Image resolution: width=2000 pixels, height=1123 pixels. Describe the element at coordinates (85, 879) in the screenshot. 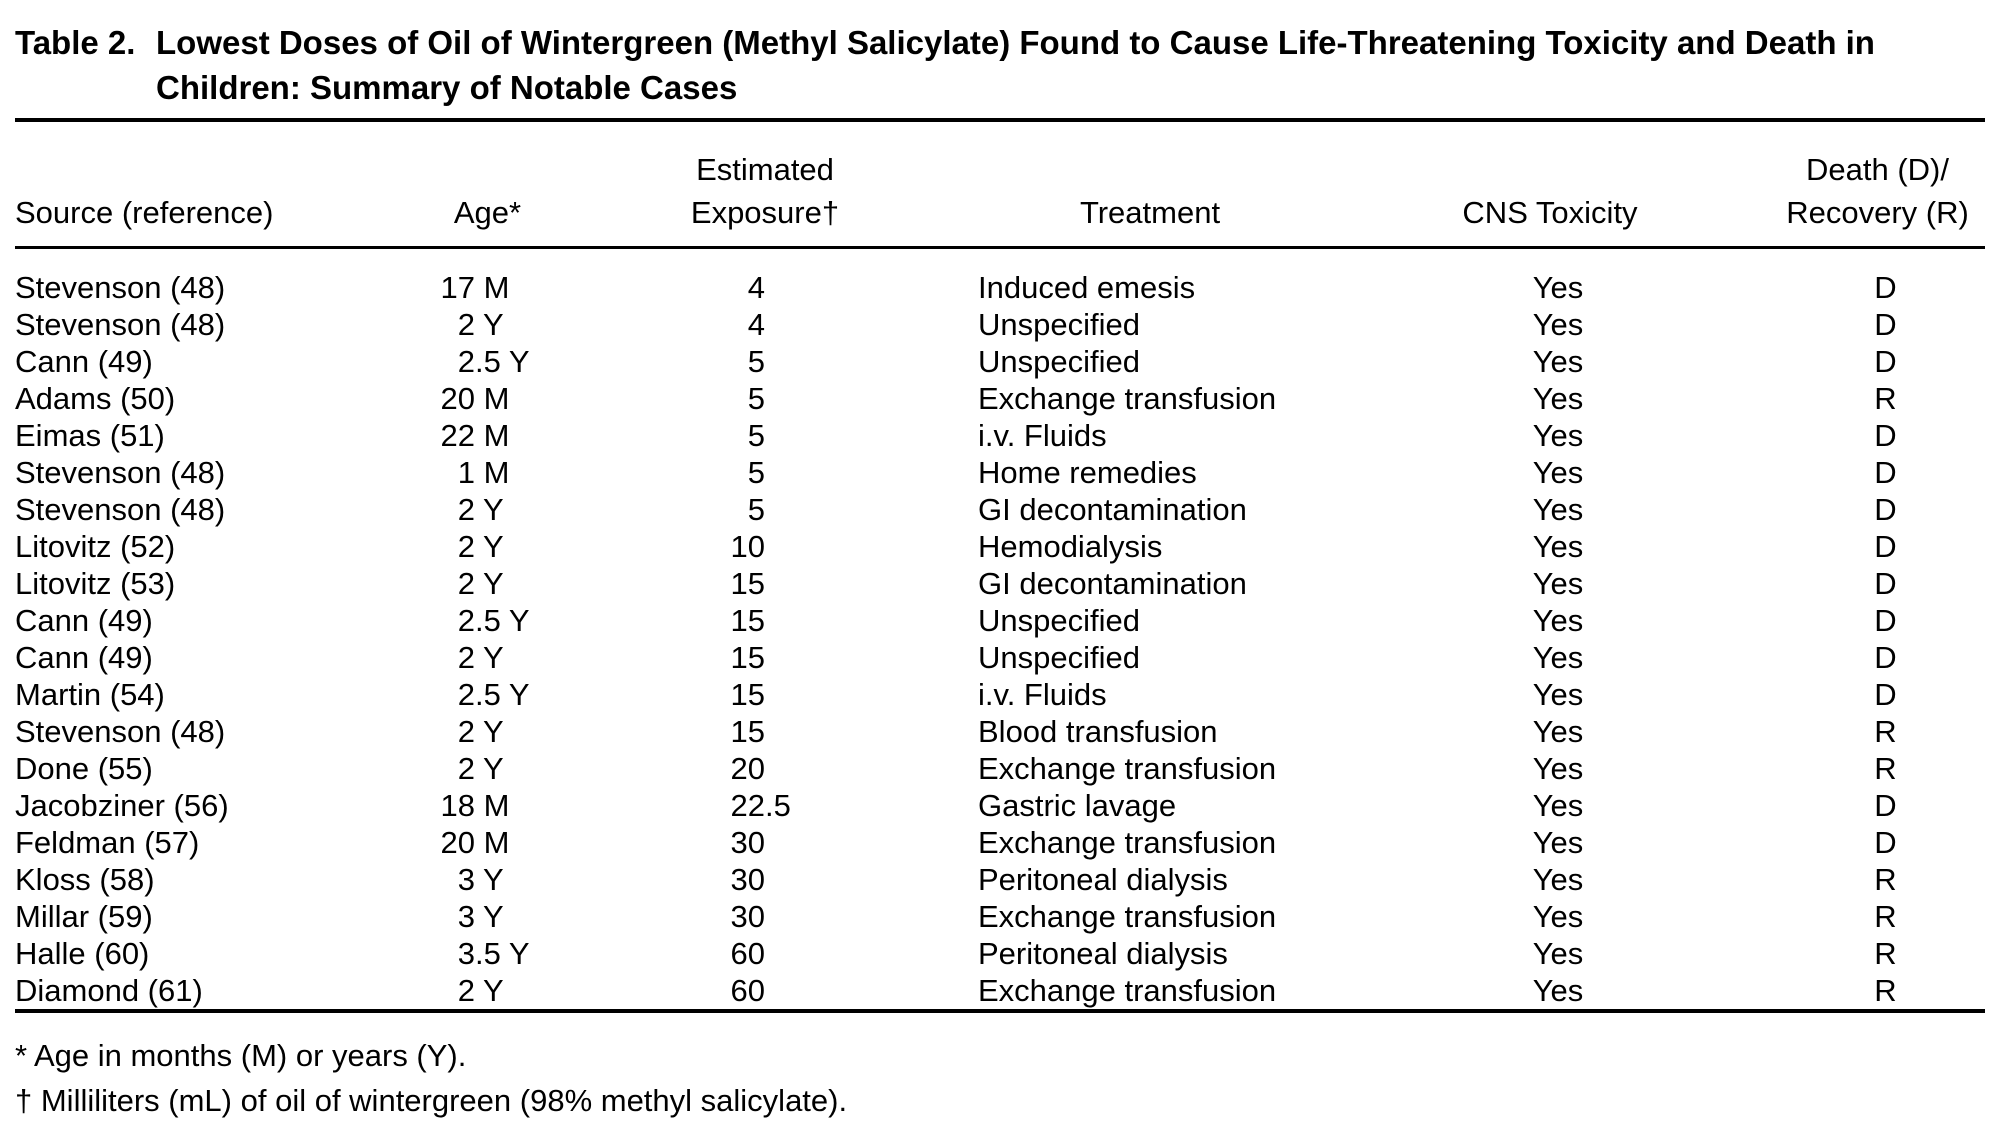

I see `cell-source: Kloss (58)` at that location.